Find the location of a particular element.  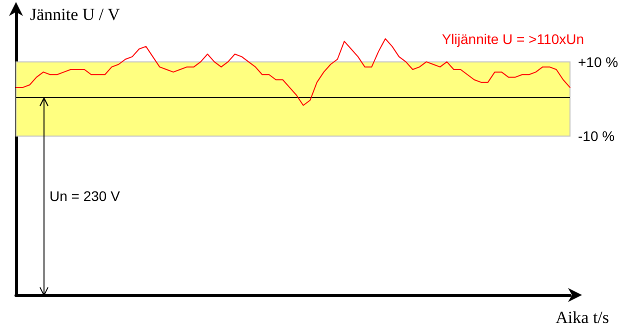

text: +10 % is located at coordinates (598, 62).